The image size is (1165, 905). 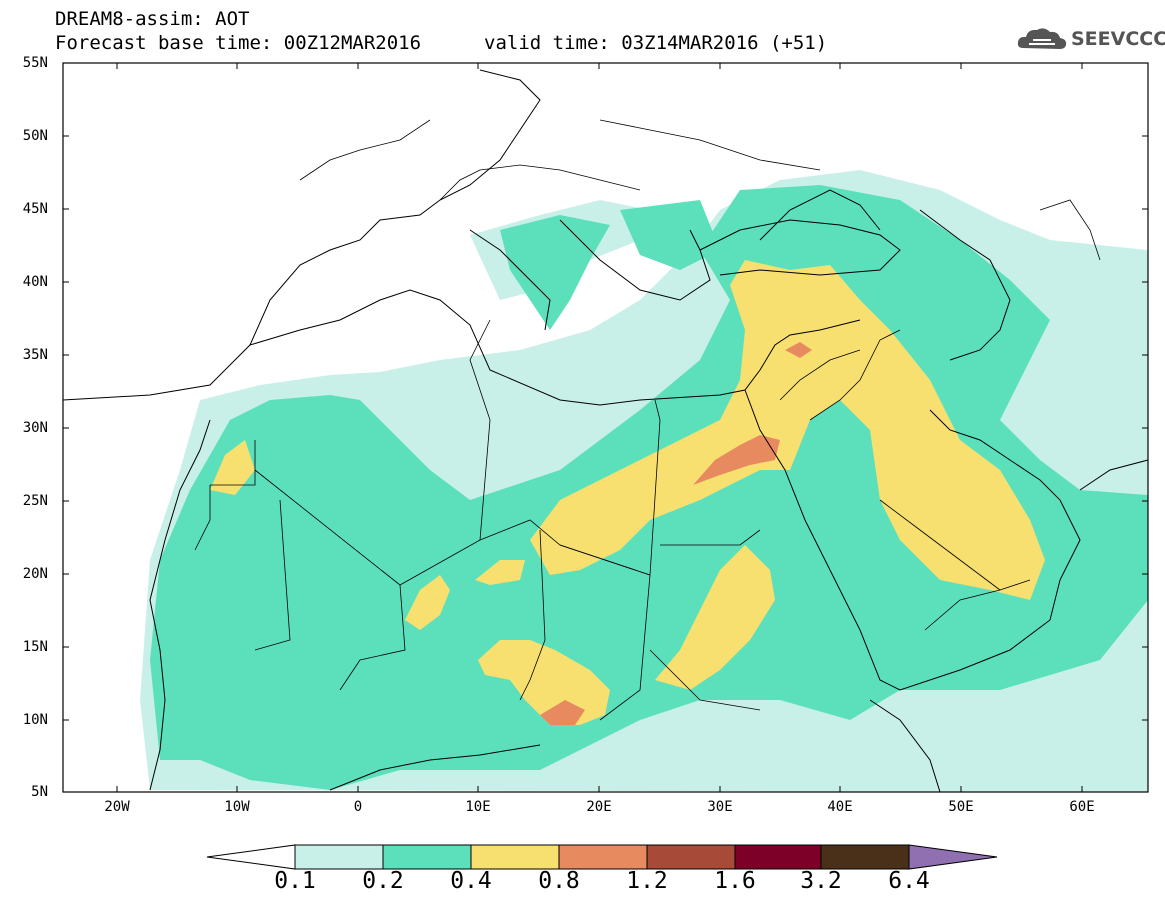 What do you see at coordinates (961, 807) in the screenshot?
I see `lon-label: 50E` at bounding box center [961, 807].